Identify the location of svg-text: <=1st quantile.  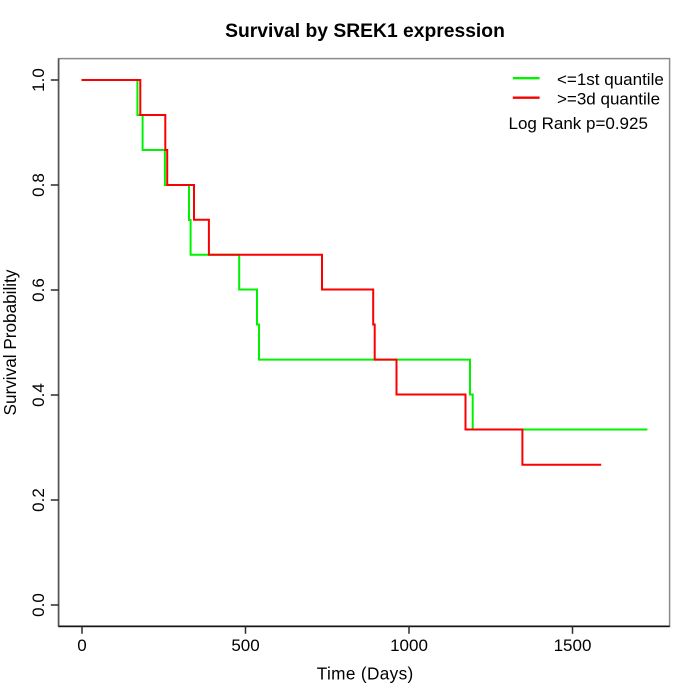
(610, 79).